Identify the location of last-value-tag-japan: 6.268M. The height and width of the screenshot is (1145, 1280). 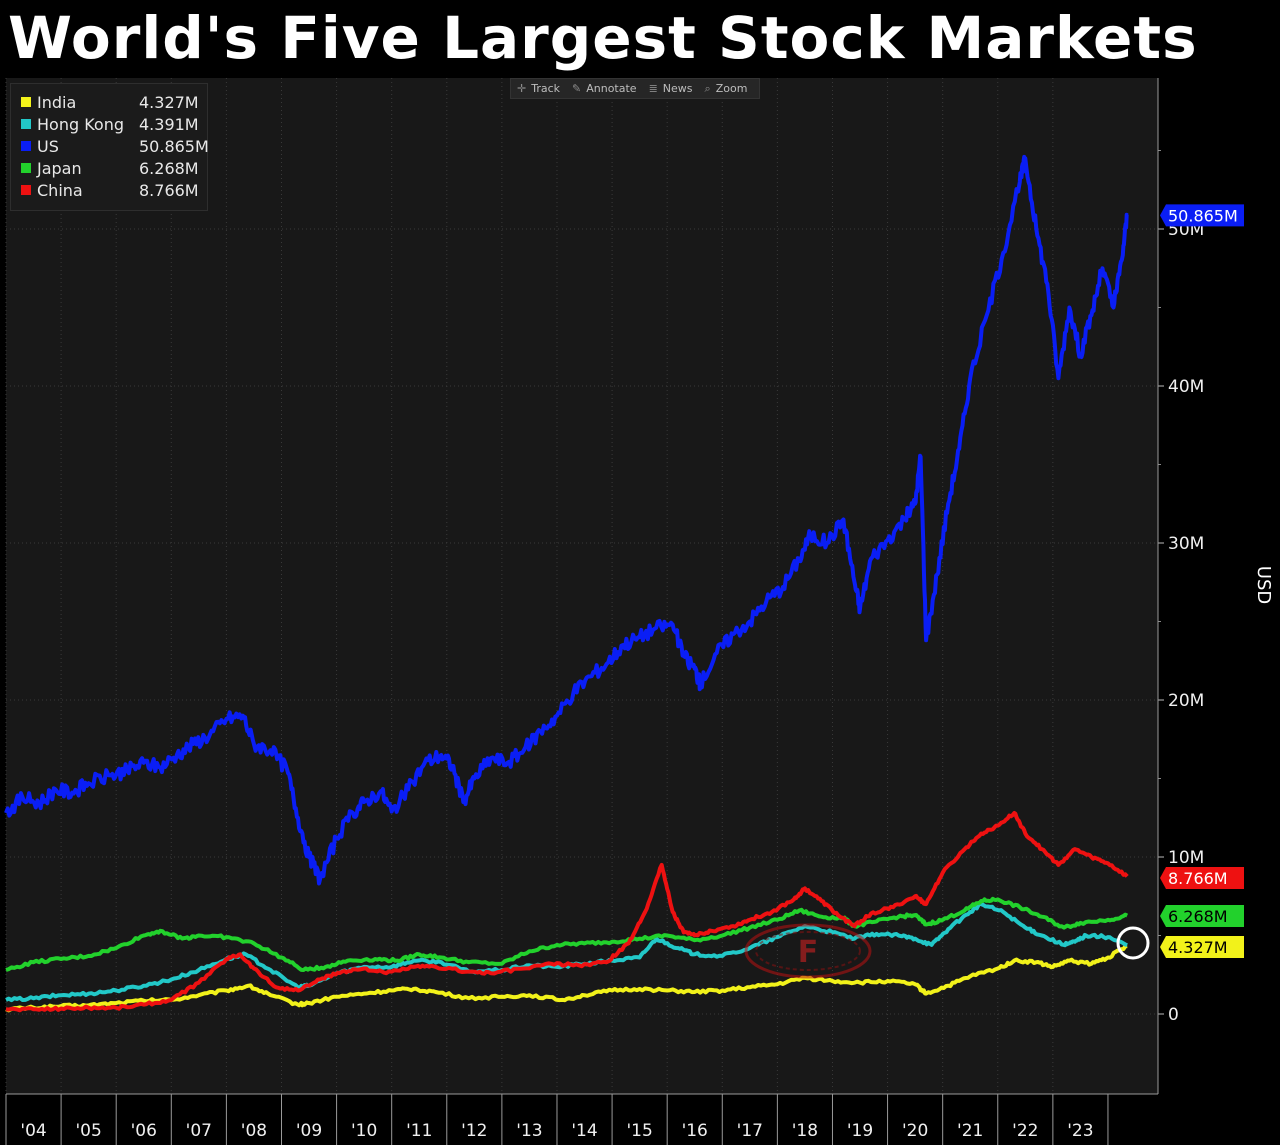
(1202, 916).